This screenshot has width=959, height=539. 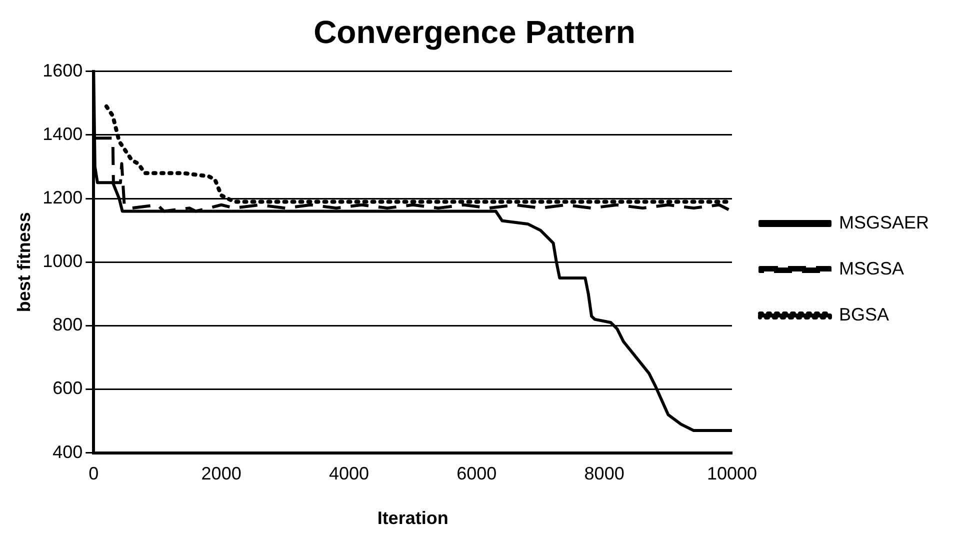 I want to click on x-tick-label: 0, so click(x=93, y=474).